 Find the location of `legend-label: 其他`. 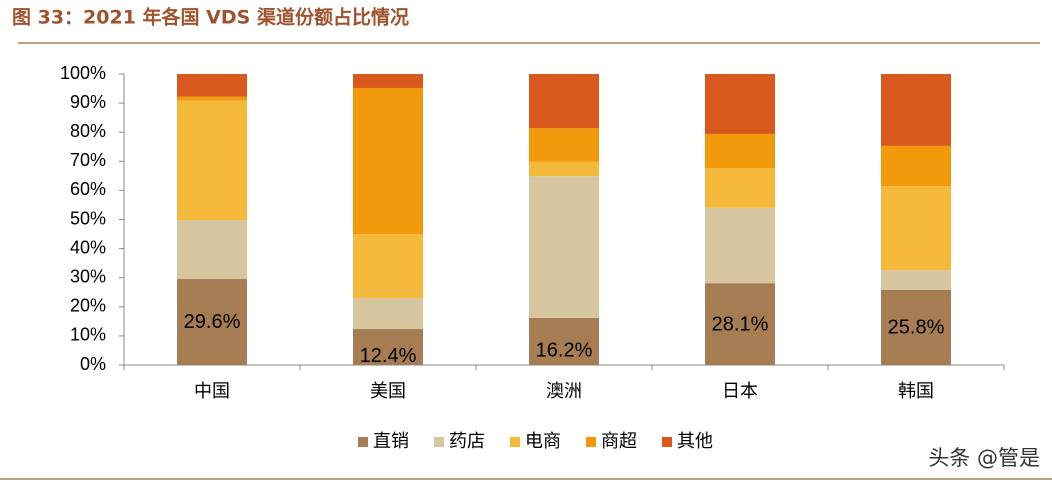

legend-label: 其他 is located at coordinates (695, 441).